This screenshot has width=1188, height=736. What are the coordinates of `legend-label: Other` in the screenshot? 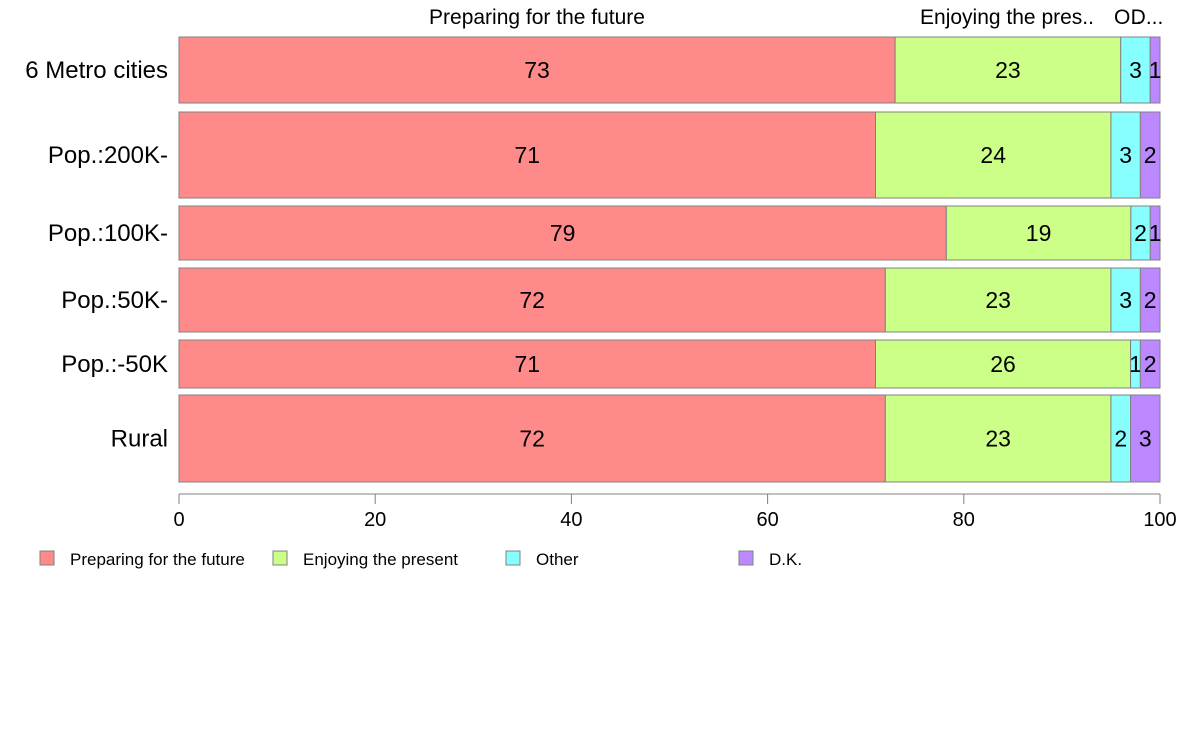 It's located at (557, 559).